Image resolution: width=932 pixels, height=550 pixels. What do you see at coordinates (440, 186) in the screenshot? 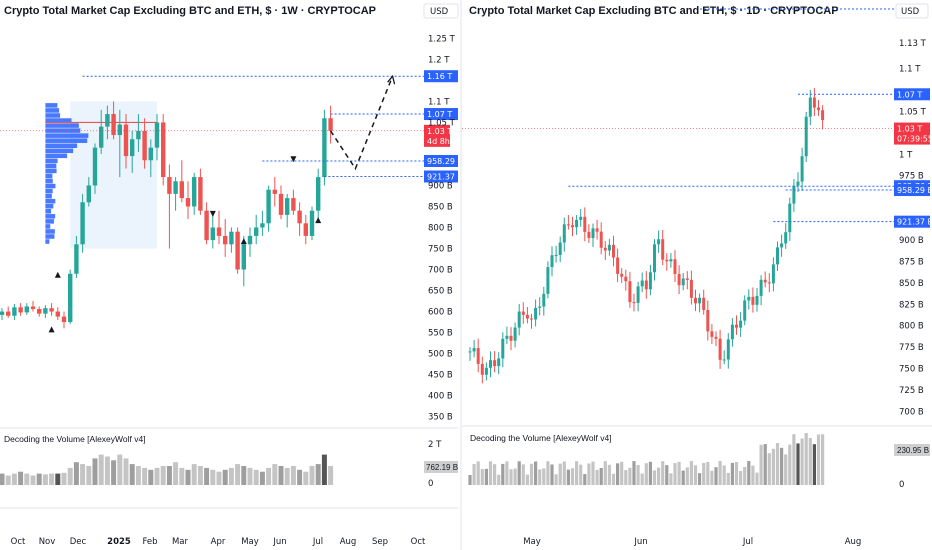
I see `price-tick-label: 900 B` at bounding box center [440, 186].